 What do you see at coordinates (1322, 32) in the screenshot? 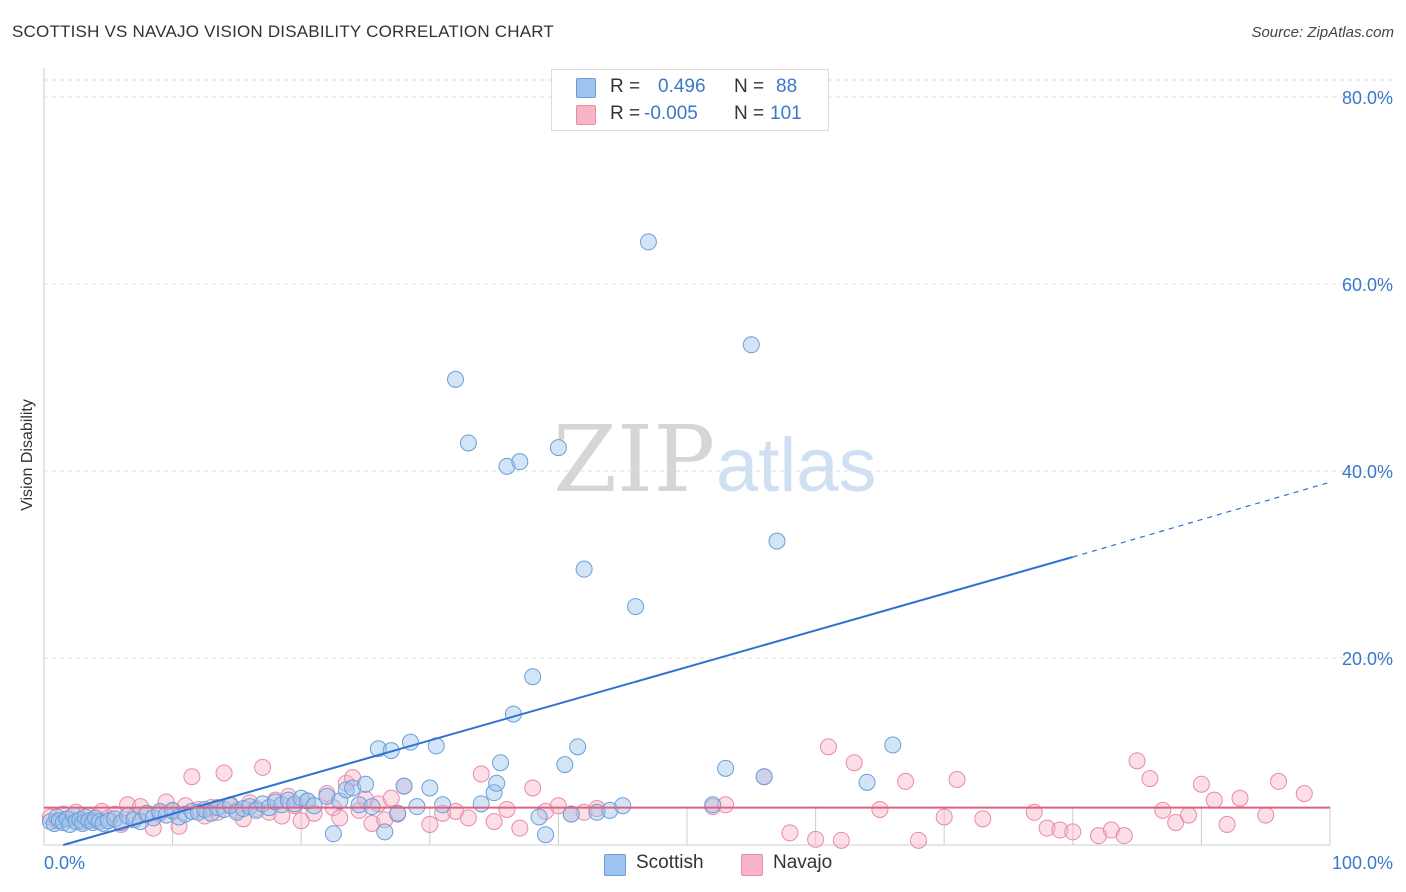
I see `source-label: Source: ZipAtlas.com` at bounding box center [1322, 32].